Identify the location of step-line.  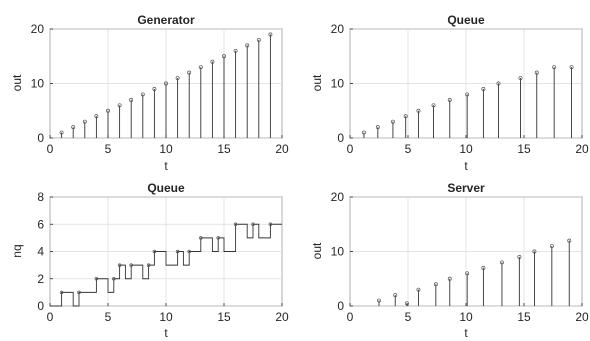
(166, 265).